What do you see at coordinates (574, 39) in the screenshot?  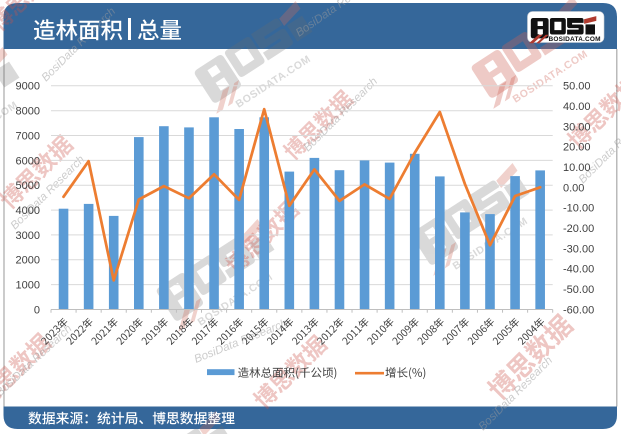 I see `svg-text: BOSIDATA.COM` at bounding box center [574, 39].